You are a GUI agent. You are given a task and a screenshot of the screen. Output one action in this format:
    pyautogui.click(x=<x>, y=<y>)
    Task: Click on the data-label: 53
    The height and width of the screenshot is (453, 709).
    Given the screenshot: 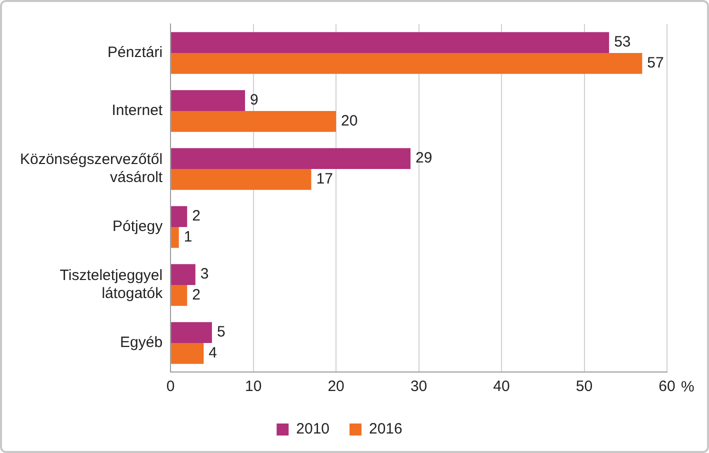 What is the action you would take?
    pyautogui.click(x=622, y=42)
    